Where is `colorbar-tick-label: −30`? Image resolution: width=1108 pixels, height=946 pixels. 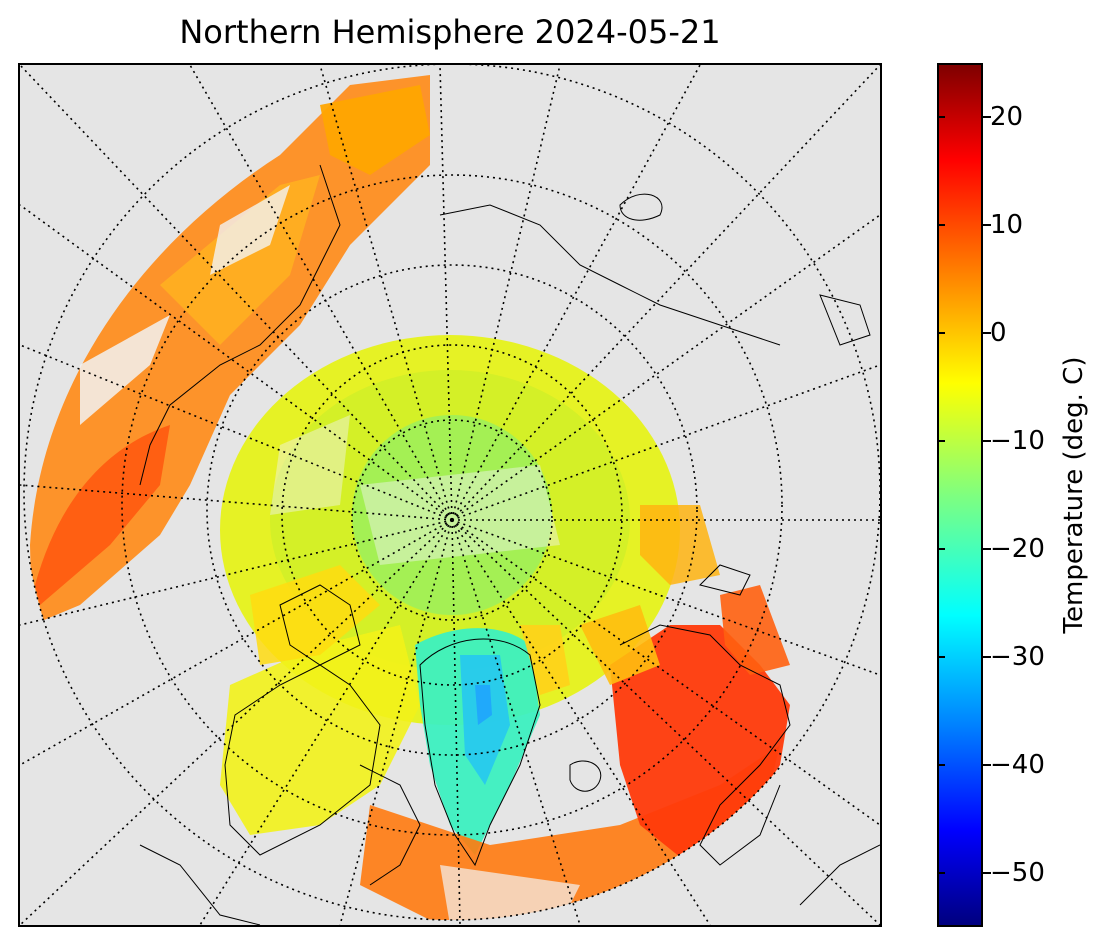
colorbar-tick-label: −30 is located at coordinates (1017, 657).